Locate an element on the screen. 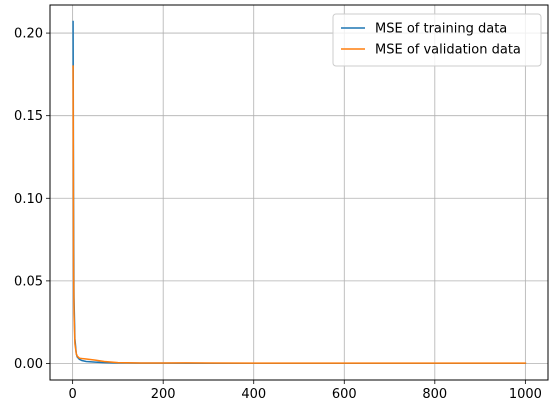 This screenshot has height=413, width=556. legend-label: MSE of validation data is located at coordinates (448, 50).